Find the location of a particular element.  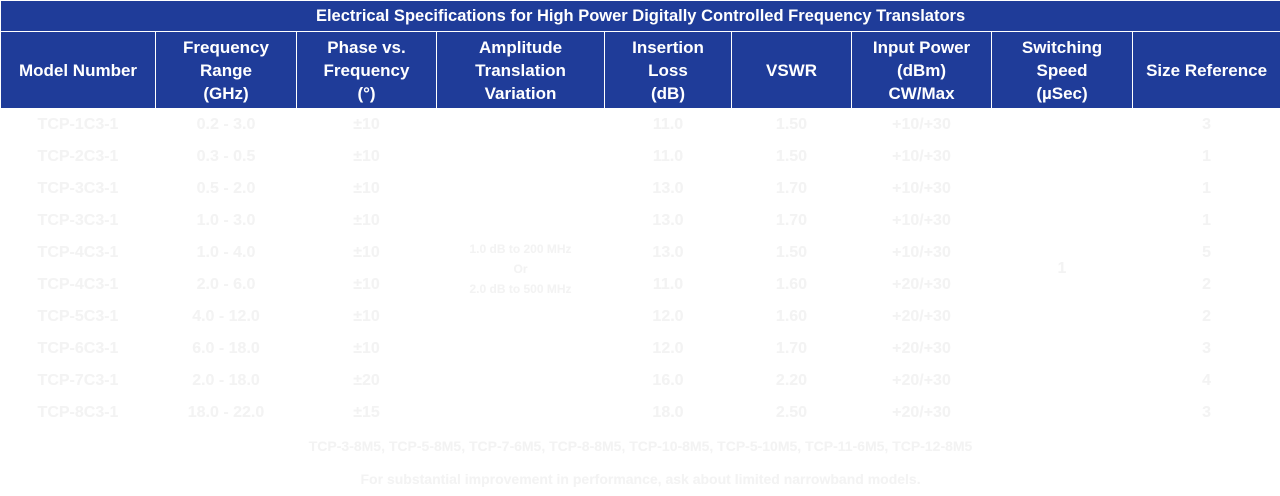

cell-model: TCP-8C3-1 is located at coordinates (78, 413).